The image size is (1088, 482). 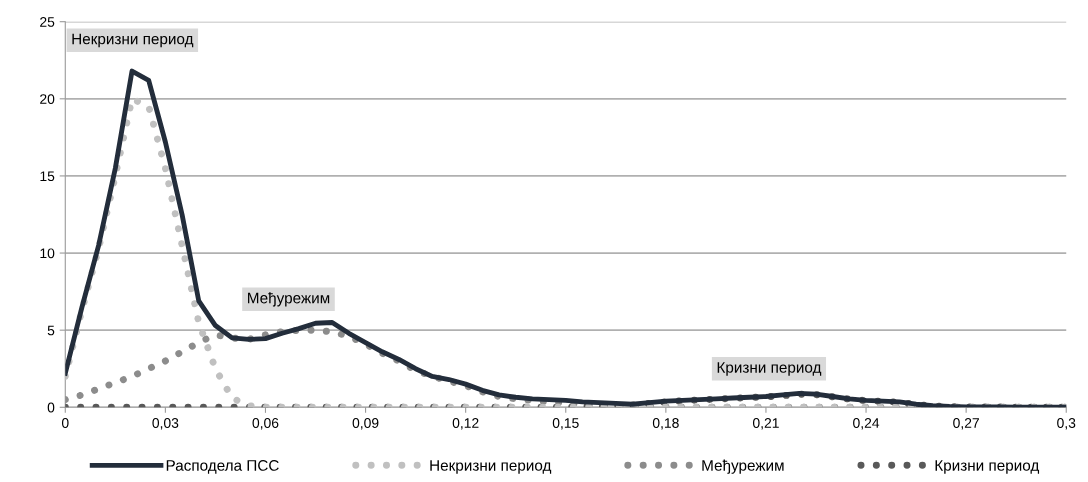 I want to click on x-tick-label: 0, so click(x=65, y=423).